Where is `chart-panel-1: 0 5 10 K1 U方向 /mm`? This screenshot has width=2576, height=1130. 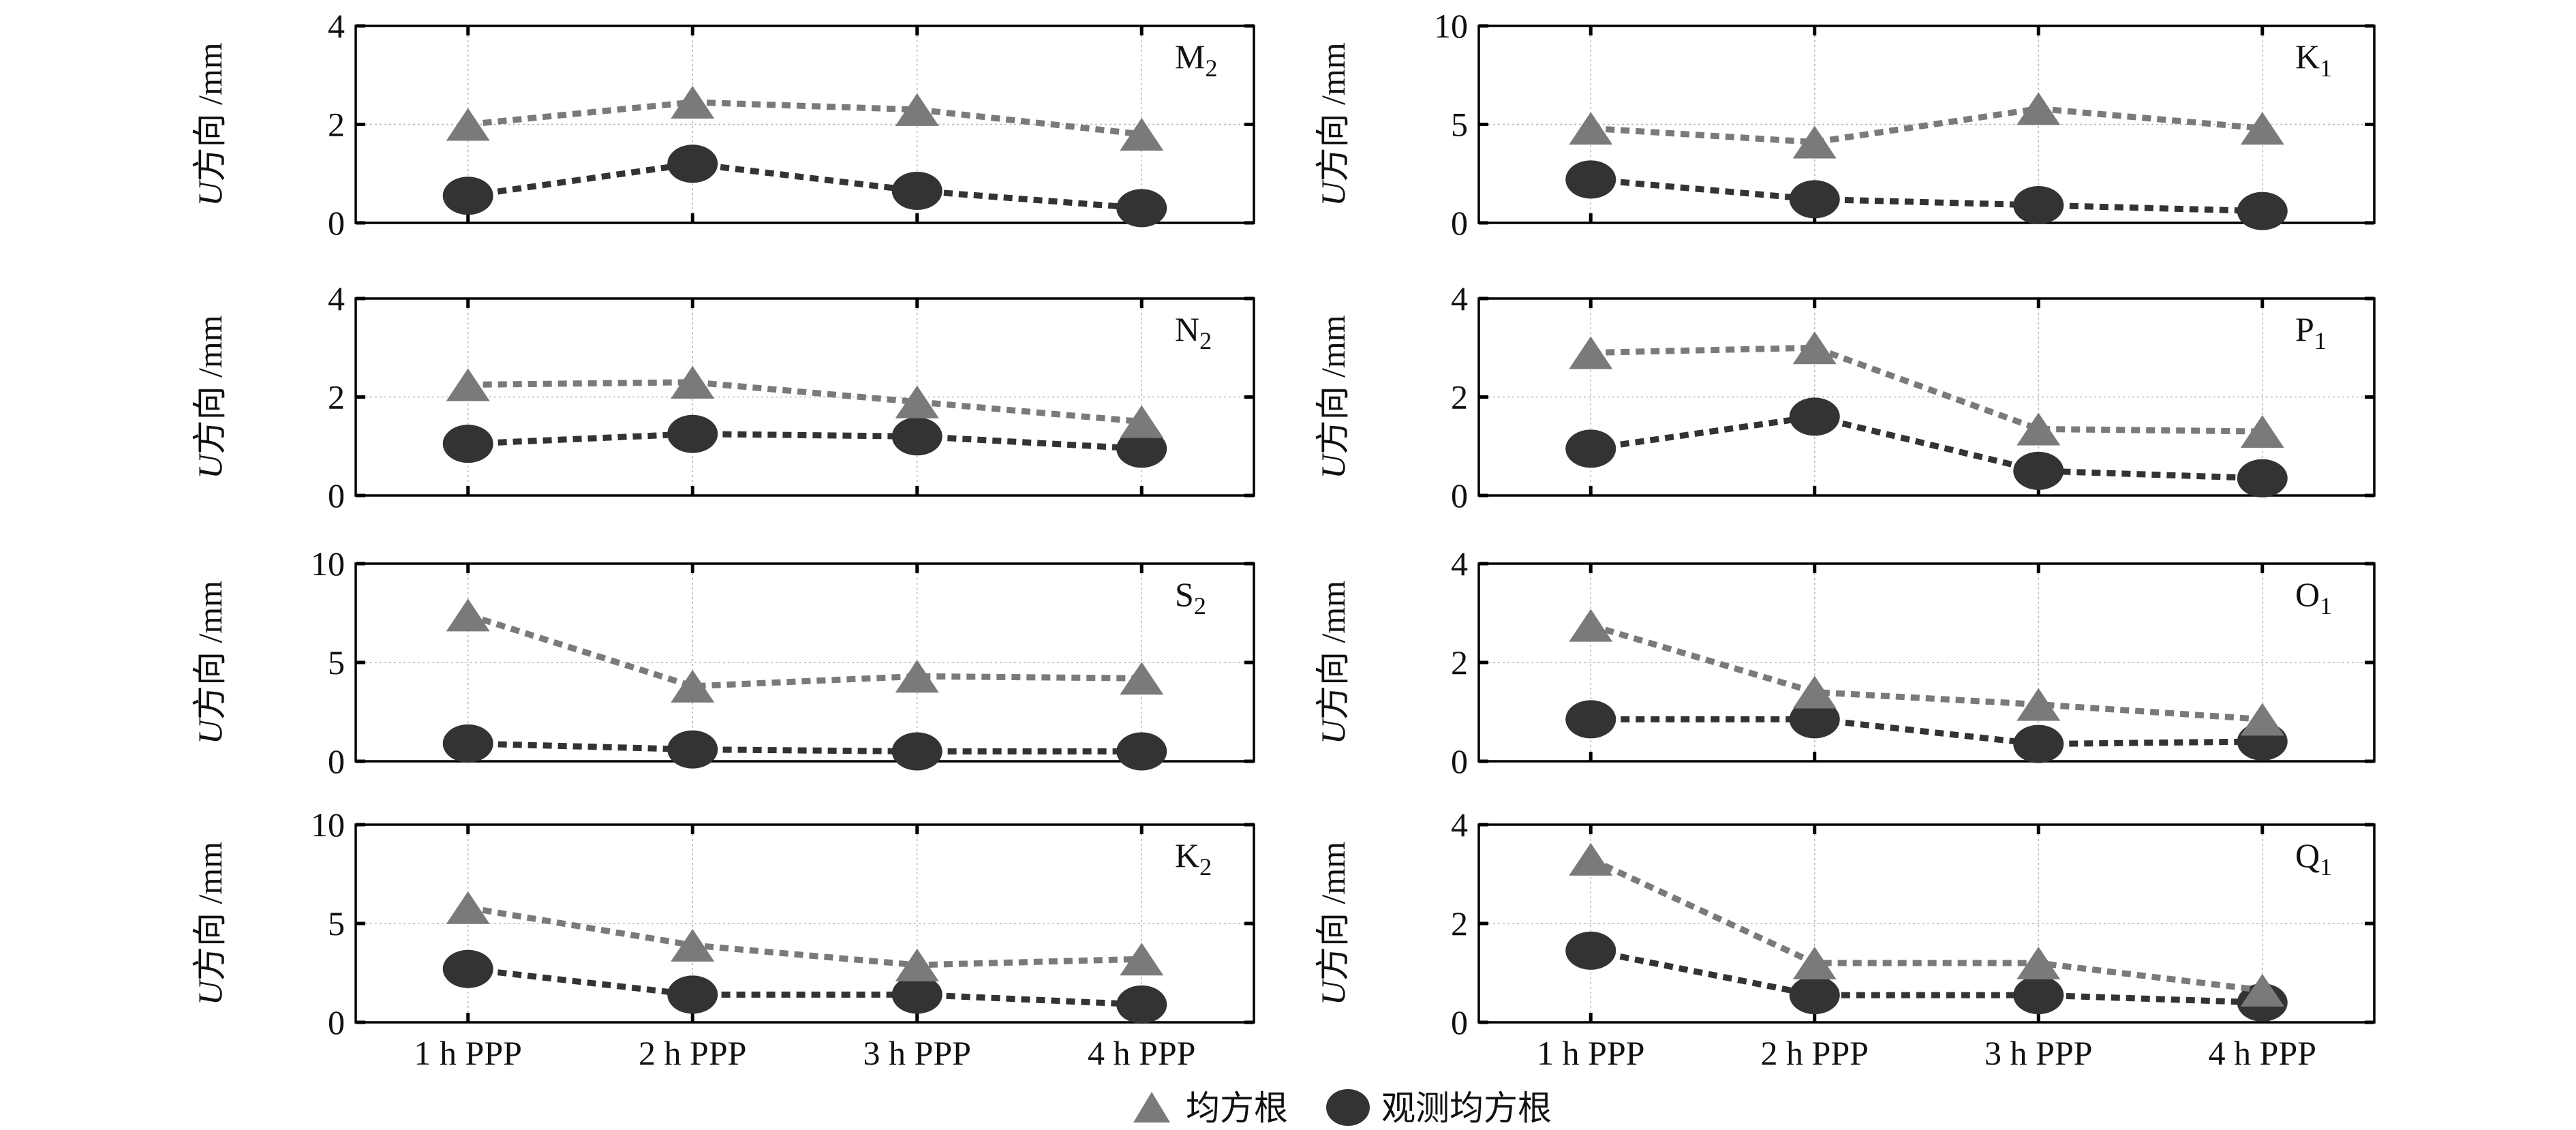 chart-panel-1: 0 5 10 K1 U方向 /mm is located at coordinates (1845, 124).